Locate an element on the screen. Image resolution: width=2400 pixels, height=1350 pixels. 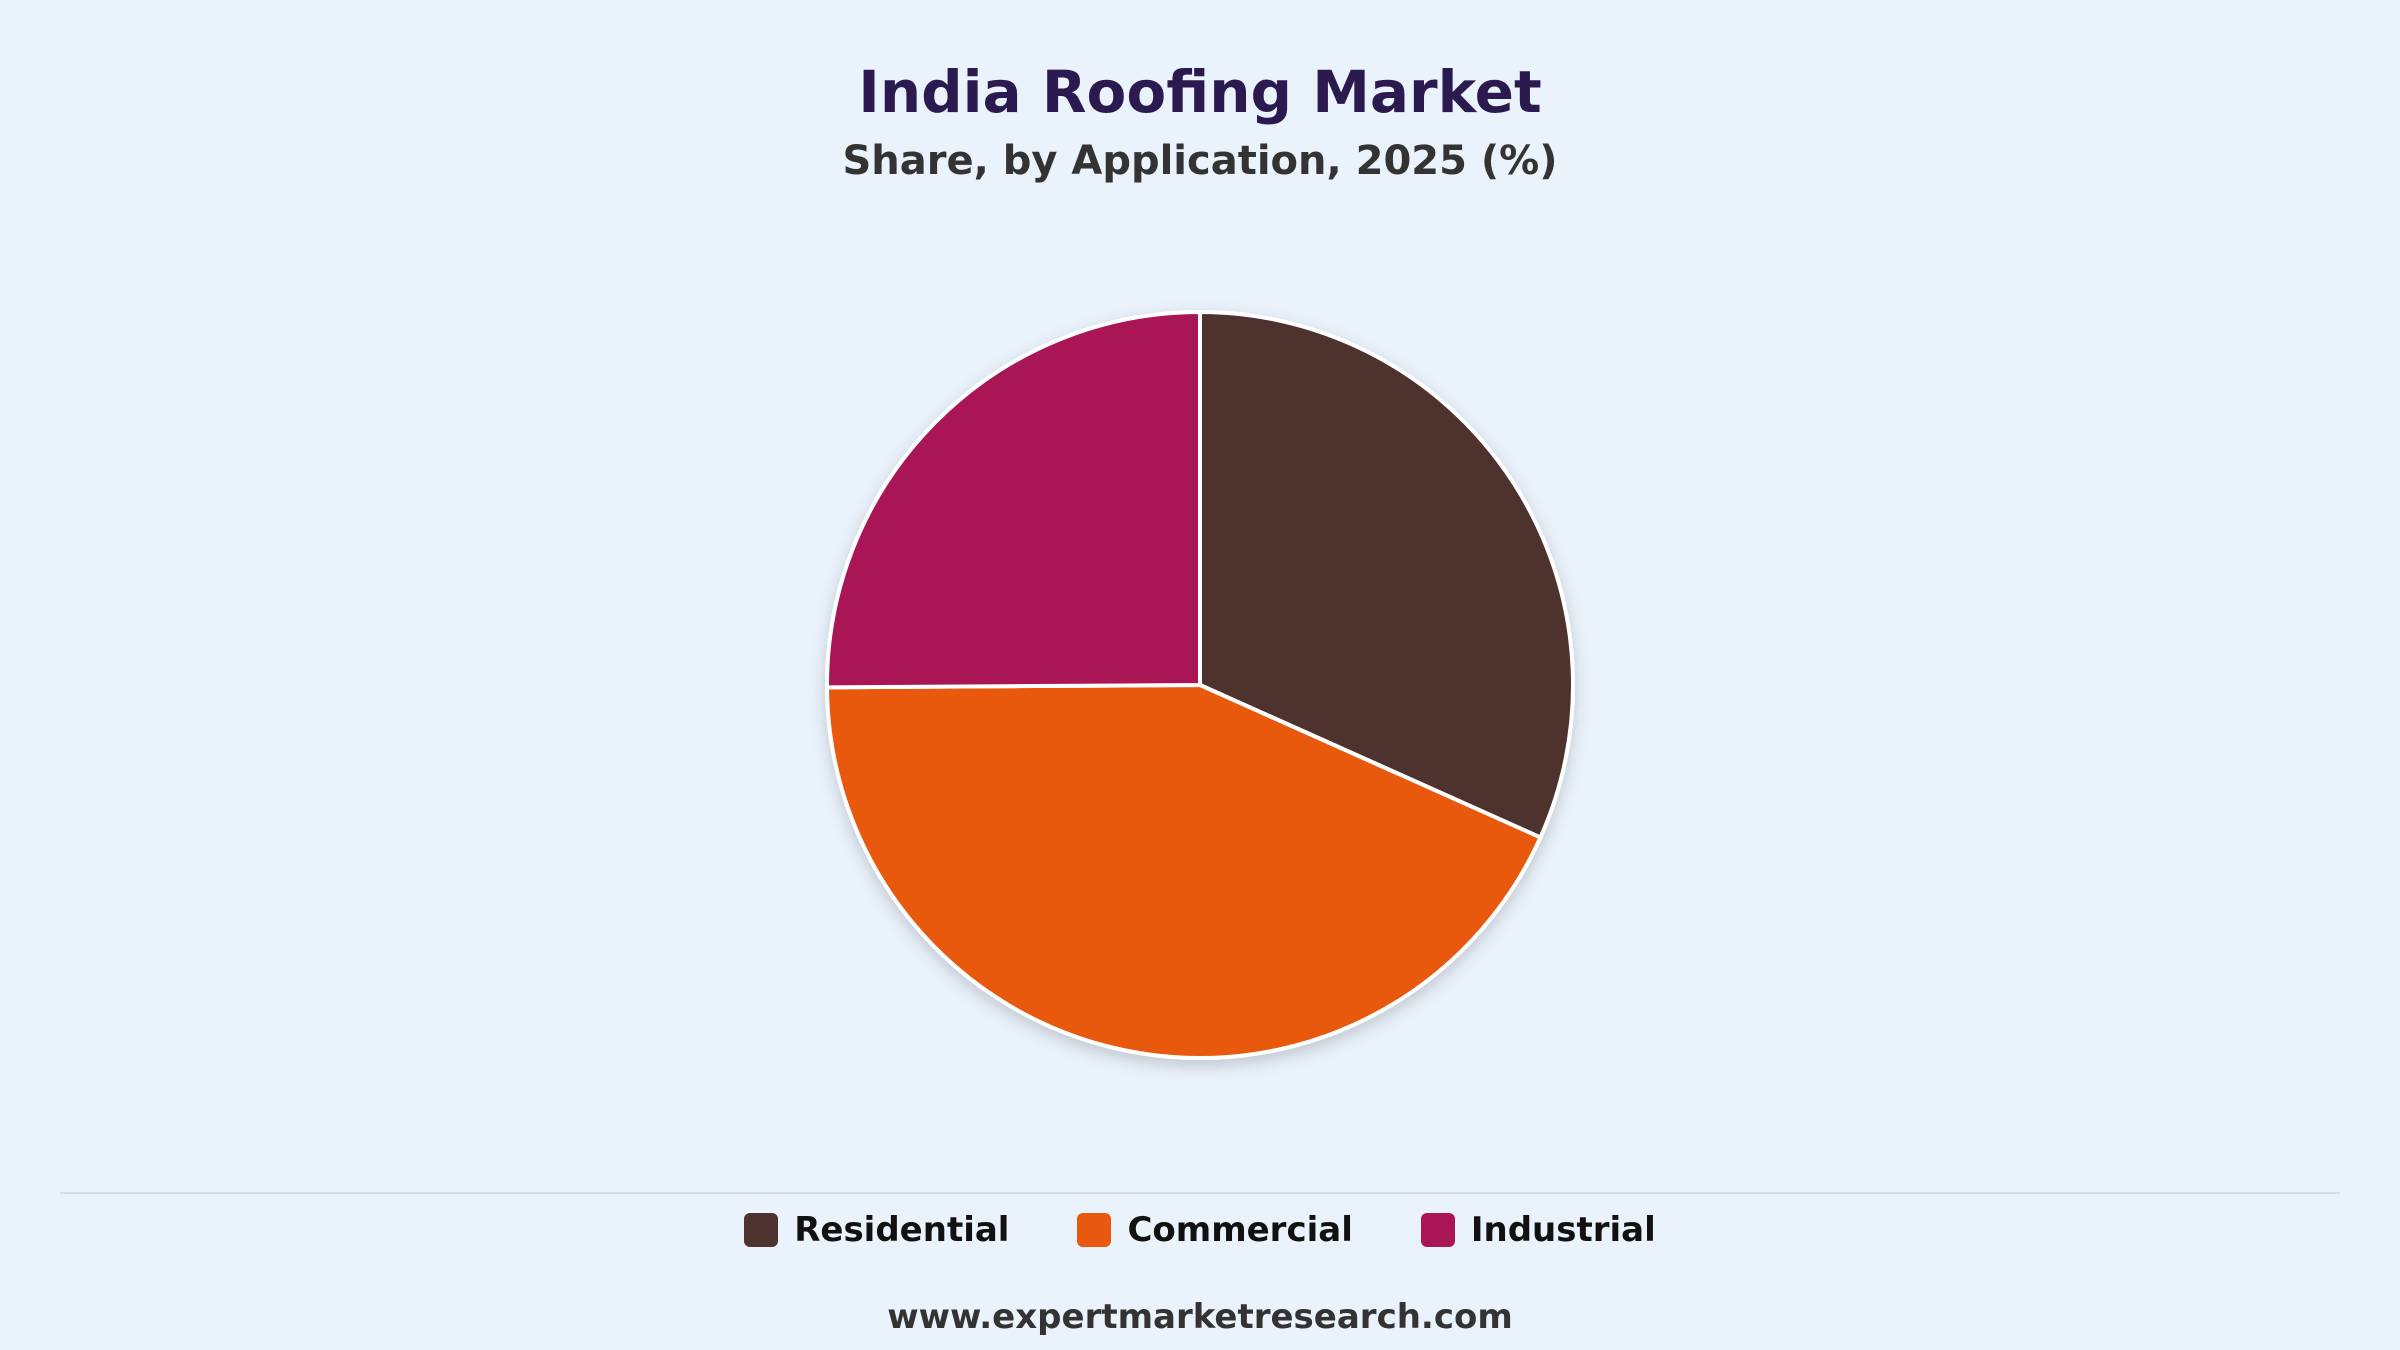
chart-subtitle: Share, by Application, 2025 (%) is located at coordinates (1200, 161).